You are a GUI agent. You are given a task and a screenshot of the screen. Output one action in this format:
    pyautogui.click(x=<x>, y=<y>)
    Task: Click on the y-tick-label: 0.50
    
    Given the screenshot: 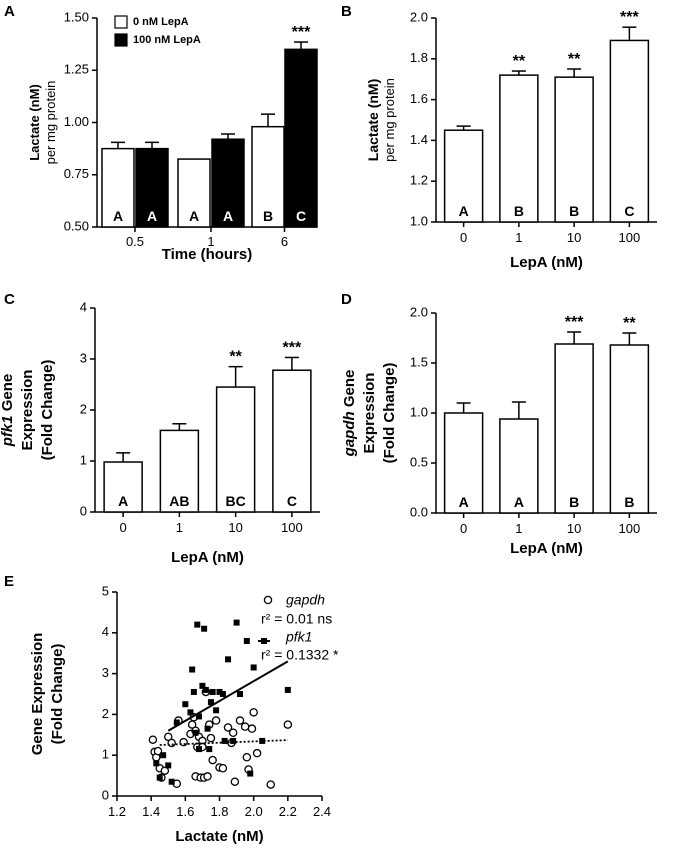 What is the action you would take?
    pyautogui.click(x=76, y=225)
    